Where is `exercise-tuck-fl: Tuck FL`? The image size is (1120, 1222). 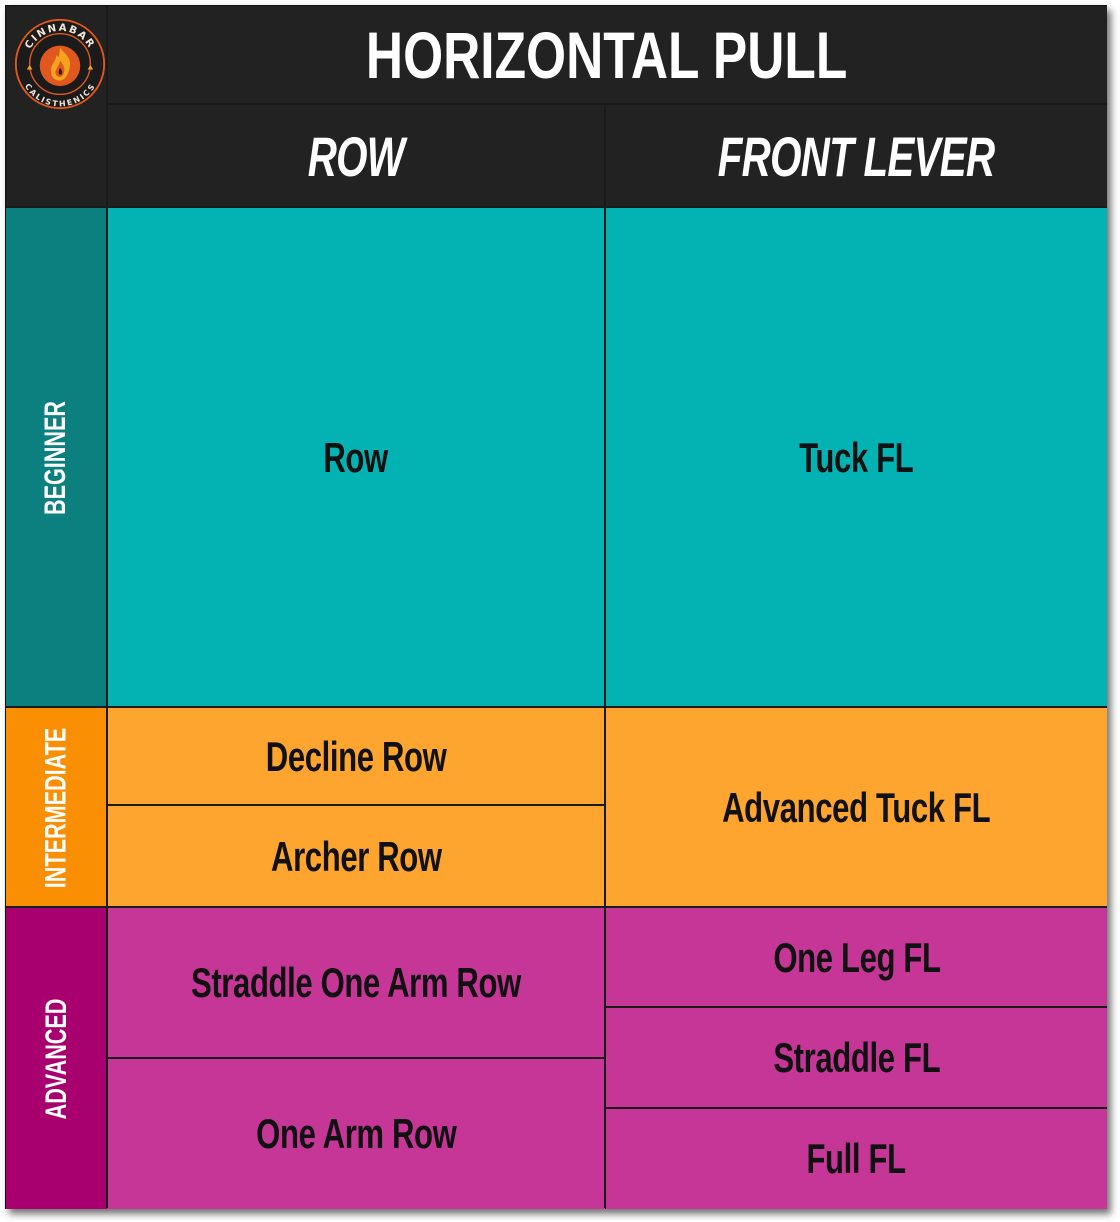
exercise-tuck-fl: Tuck FL is located at coordinates (856, 457).